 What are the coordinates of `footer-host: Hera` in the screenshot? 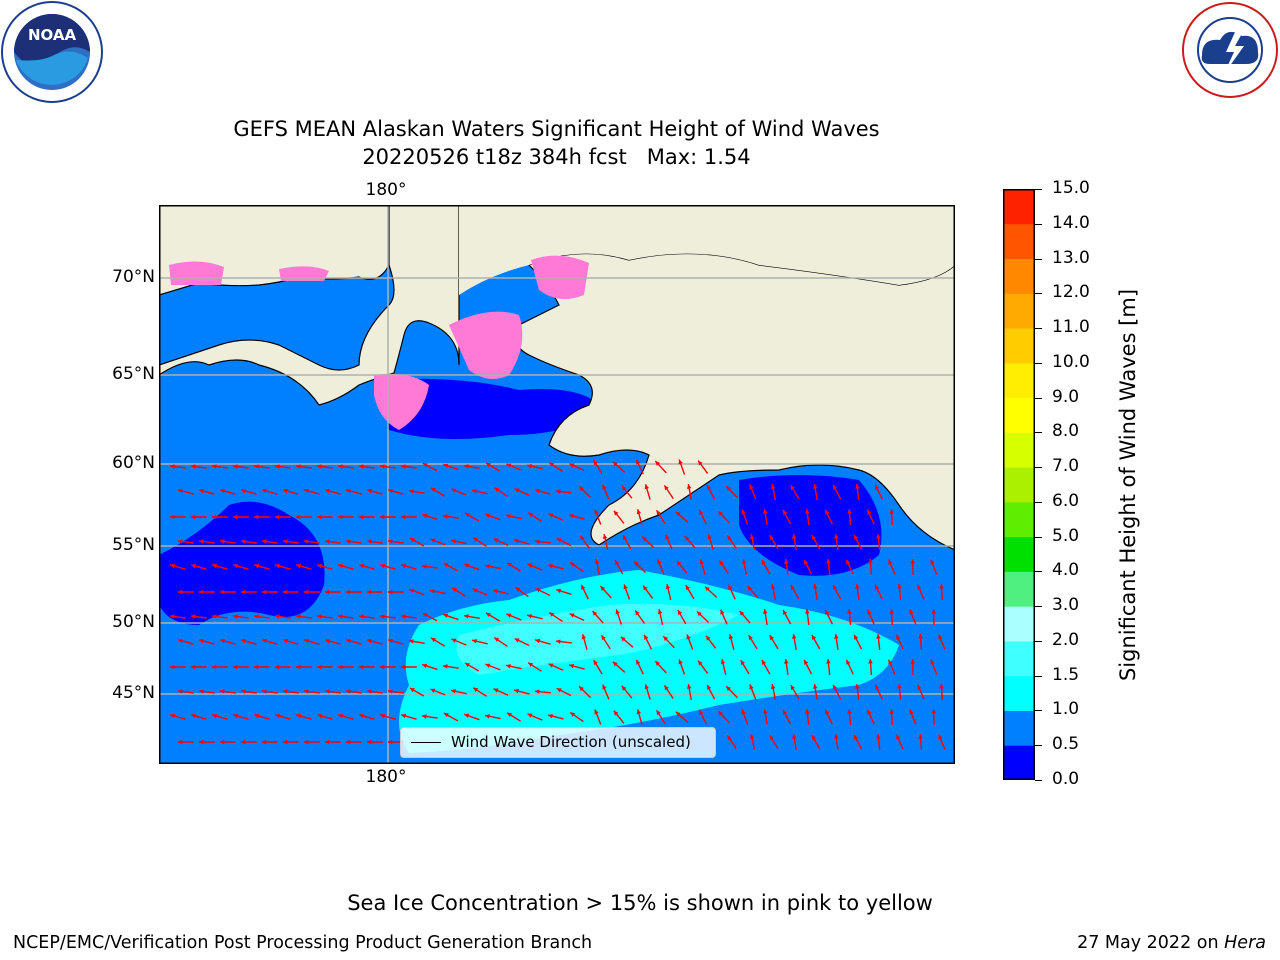 It's located at (1245, 943).